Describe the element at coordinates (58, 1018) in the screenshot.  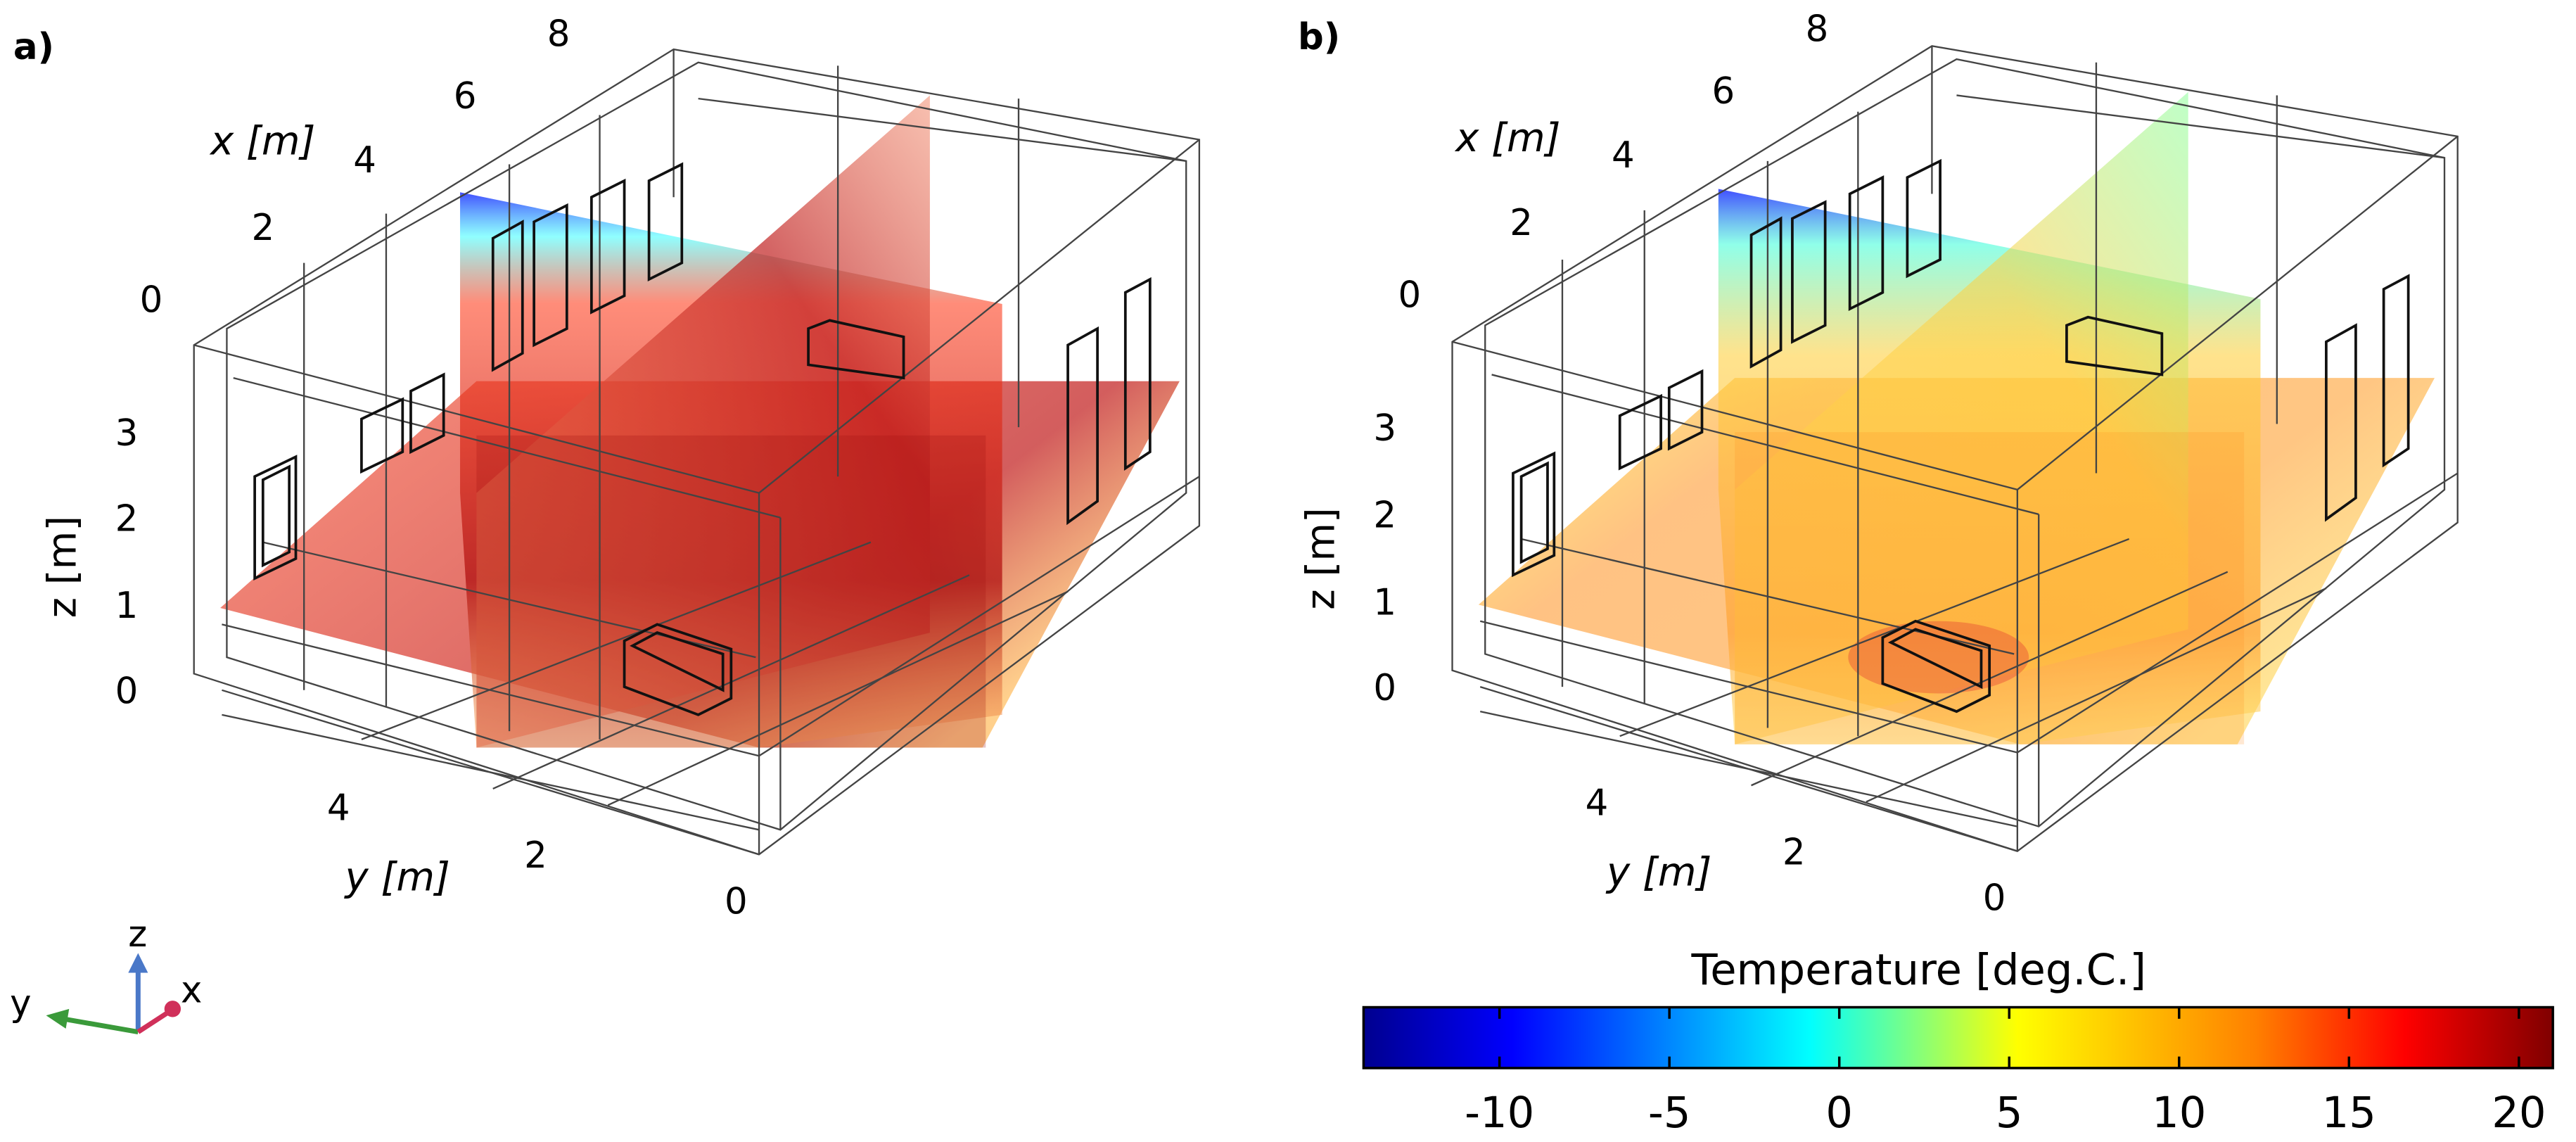
I see `triad-y-arrow` at that location.